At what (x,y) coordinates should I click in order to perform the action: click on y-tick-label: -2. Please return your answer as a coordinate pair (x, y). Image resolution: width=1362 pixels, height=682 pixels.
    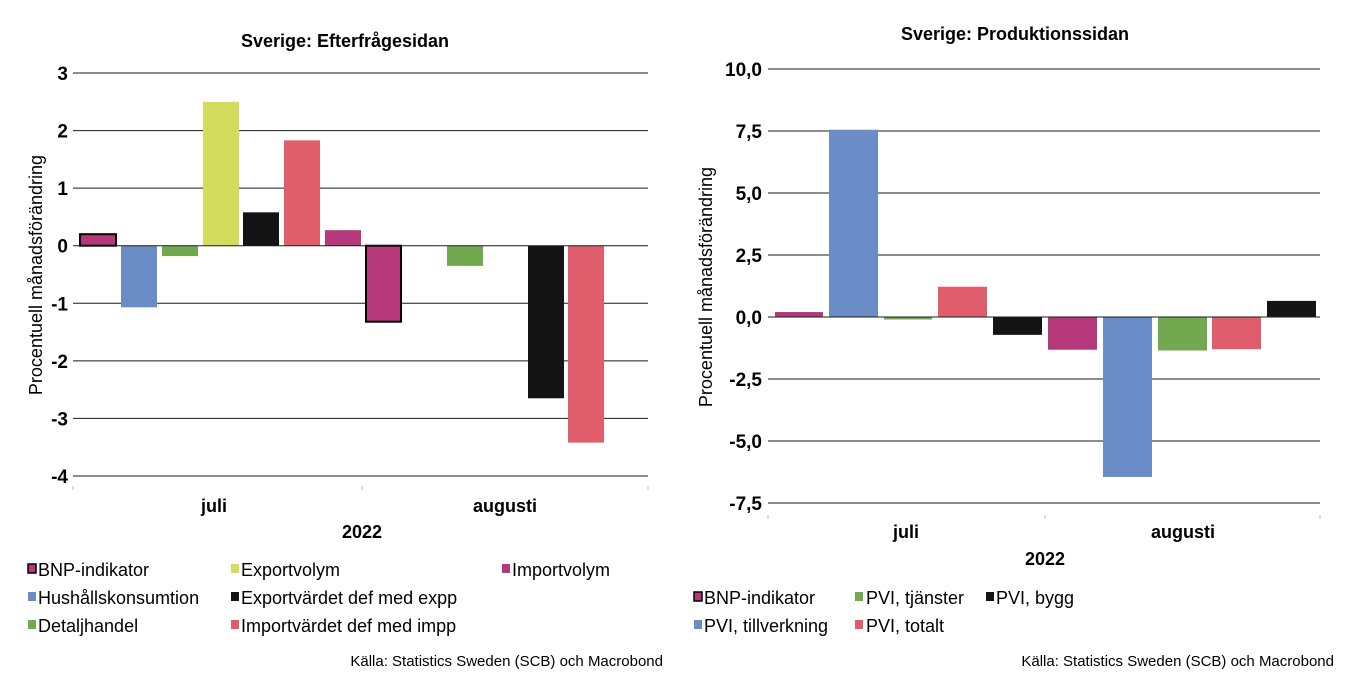
    Looking at the image, I should click on (59, 362).